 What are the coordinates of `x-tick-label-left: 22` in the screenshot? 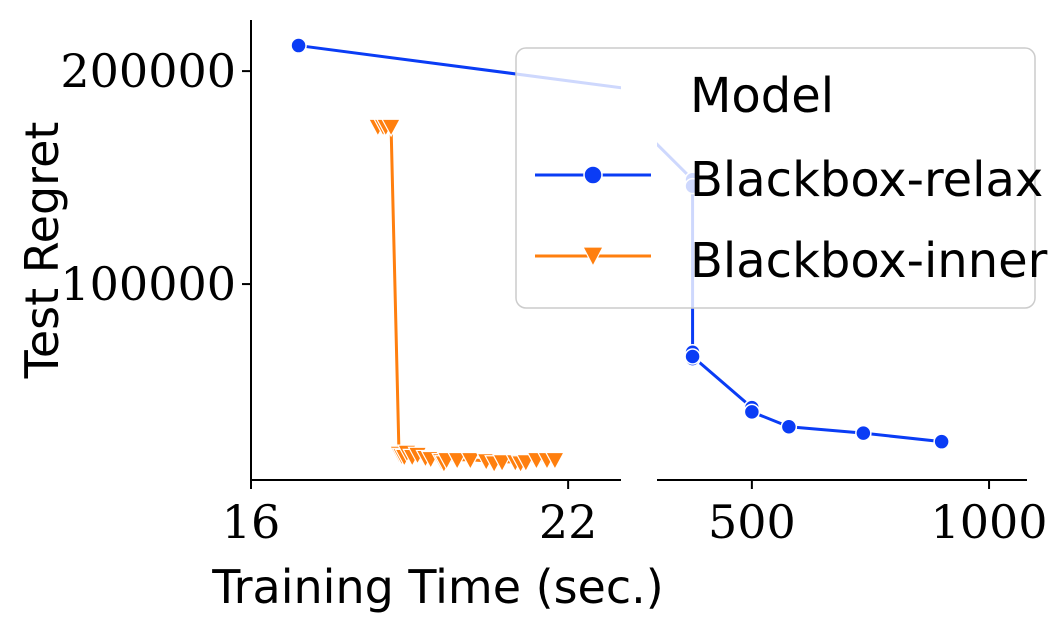 It's located at (568, 522).